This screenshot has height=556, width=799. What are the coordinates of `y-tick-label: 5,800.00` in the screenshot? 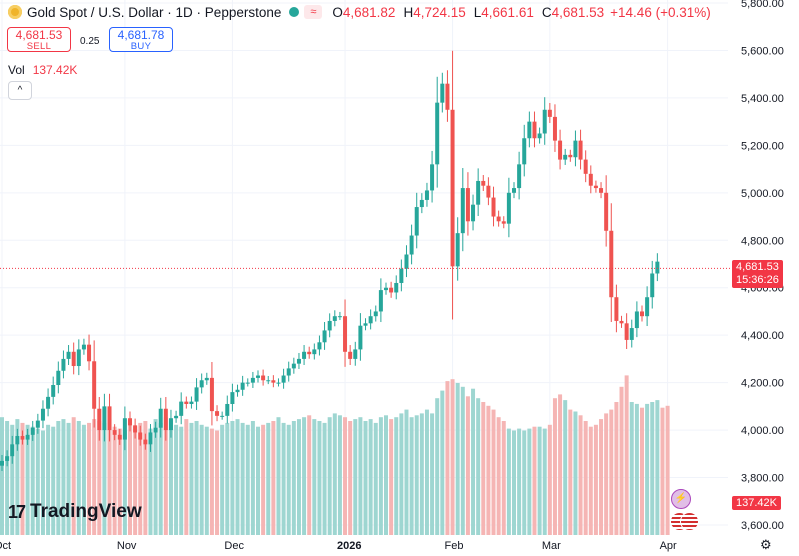 It's located at (762, 5).